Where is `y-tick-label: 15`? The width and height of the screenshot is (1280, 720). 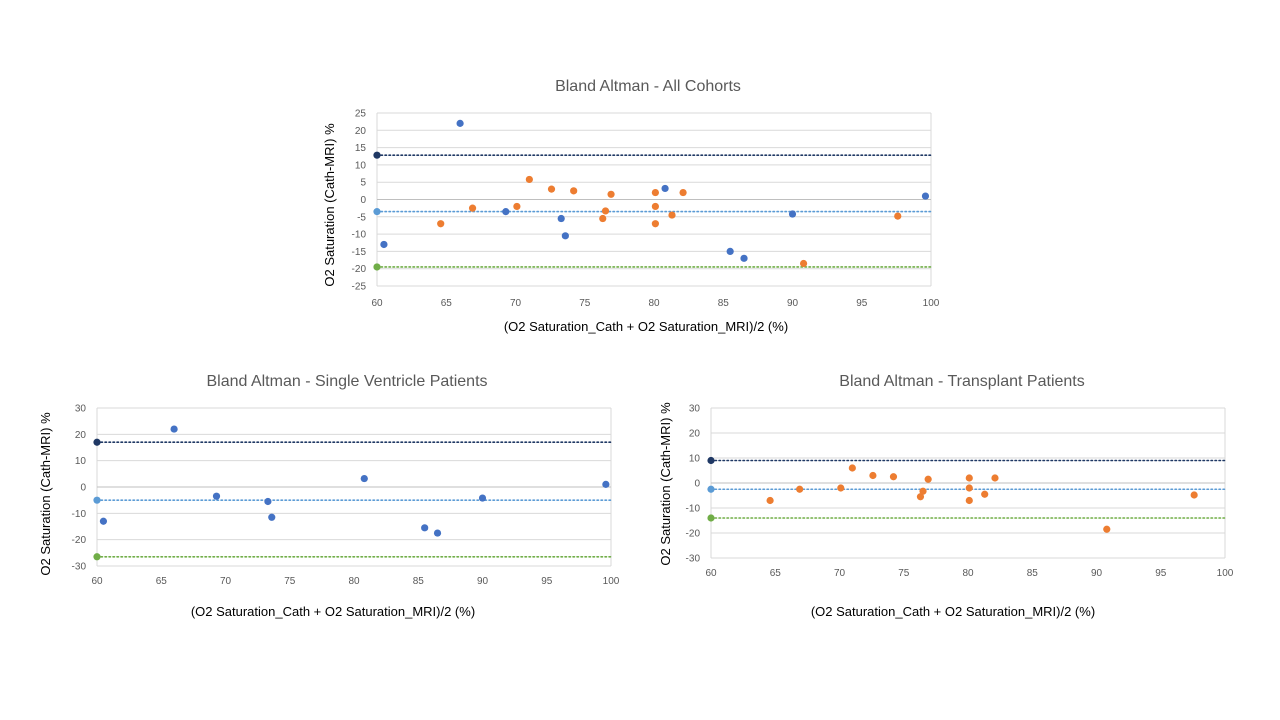
y-tick-label: 15 is located at coordinates (361, 148).